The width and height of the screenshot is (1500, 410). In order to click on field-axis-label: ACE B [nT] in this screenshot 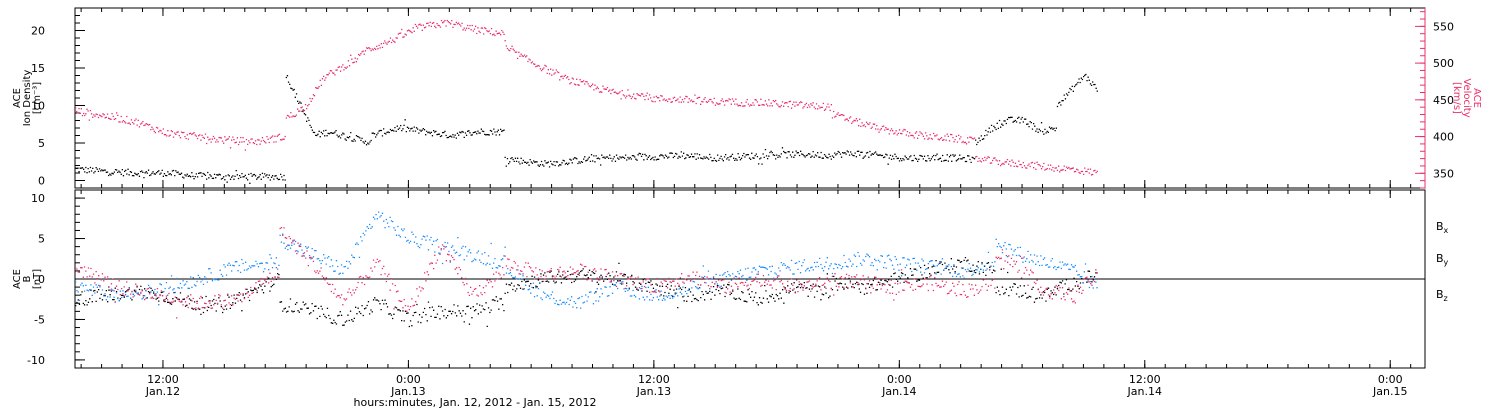, I will do `click(27, 279)`.